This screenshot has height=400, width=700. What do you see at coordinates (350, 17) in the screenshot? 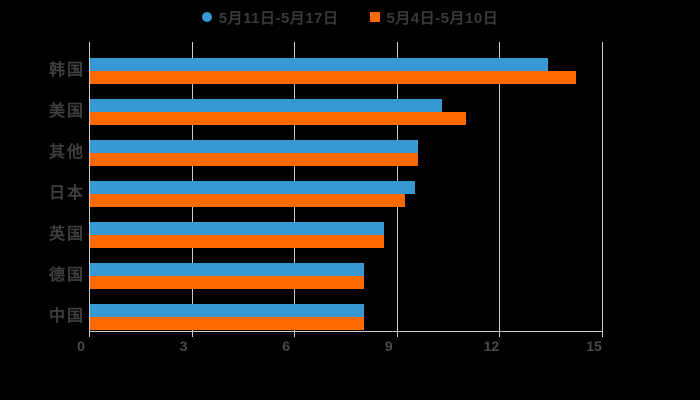
I see `legend: 5月11日-5月17日 5月4日-5月10日` at bounding box center [350, 17].